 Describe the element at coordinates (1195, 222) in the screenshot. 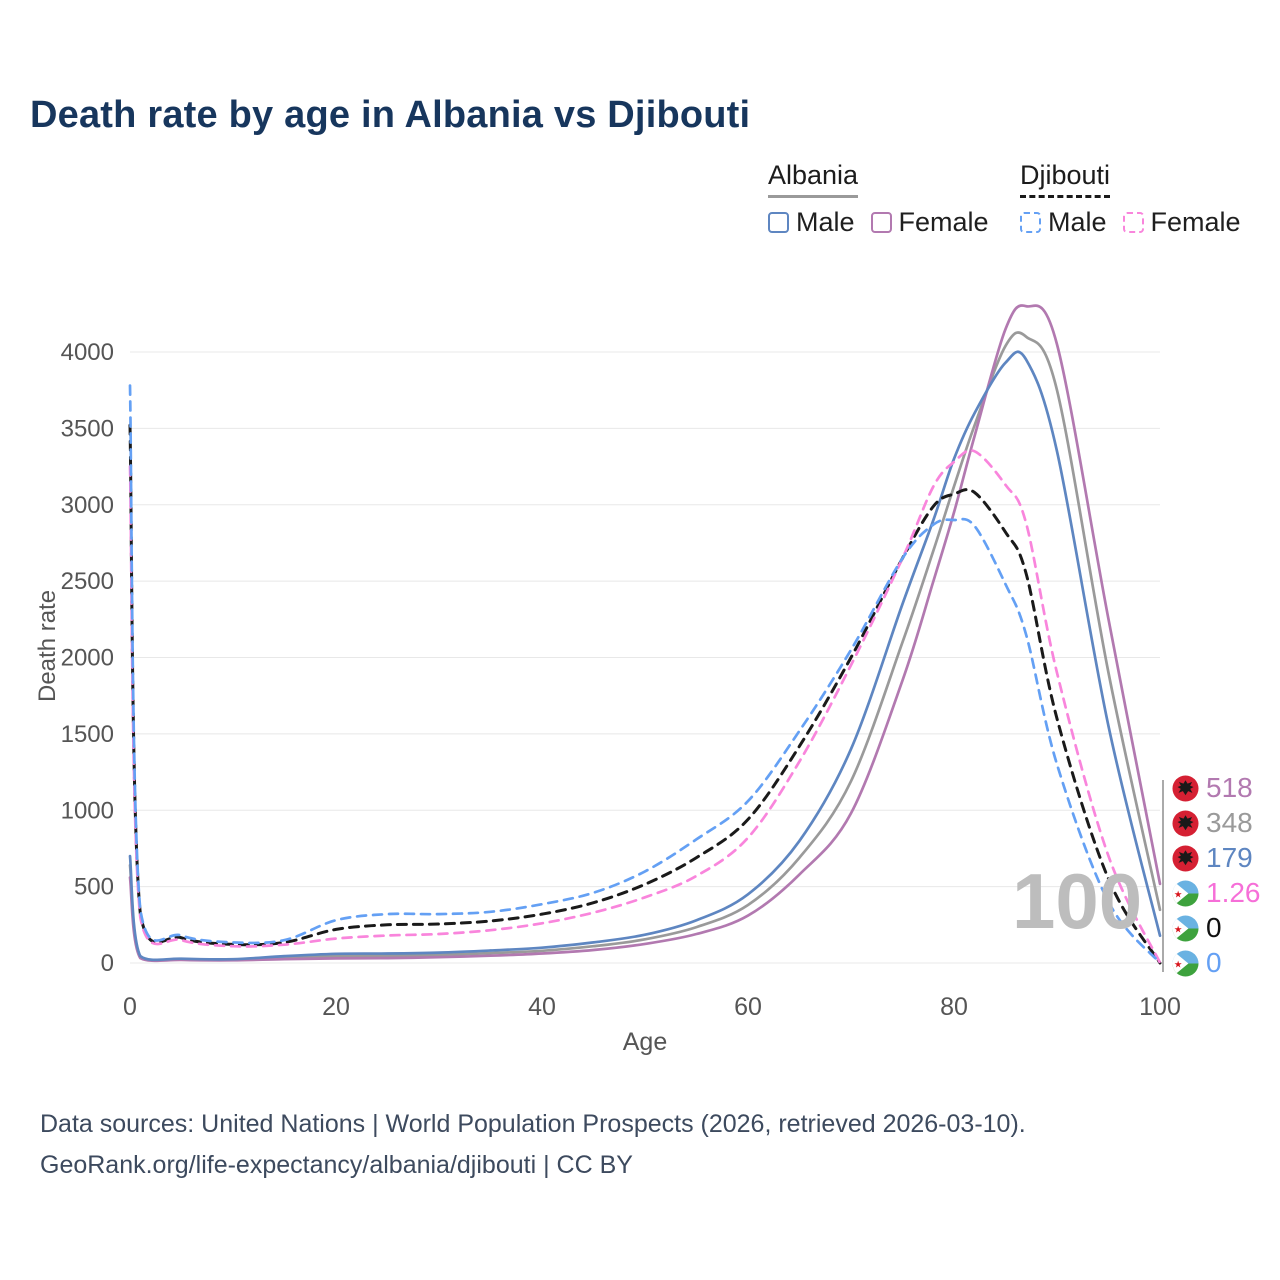

I see `legend-label-djibouti-female: Female` at that location.